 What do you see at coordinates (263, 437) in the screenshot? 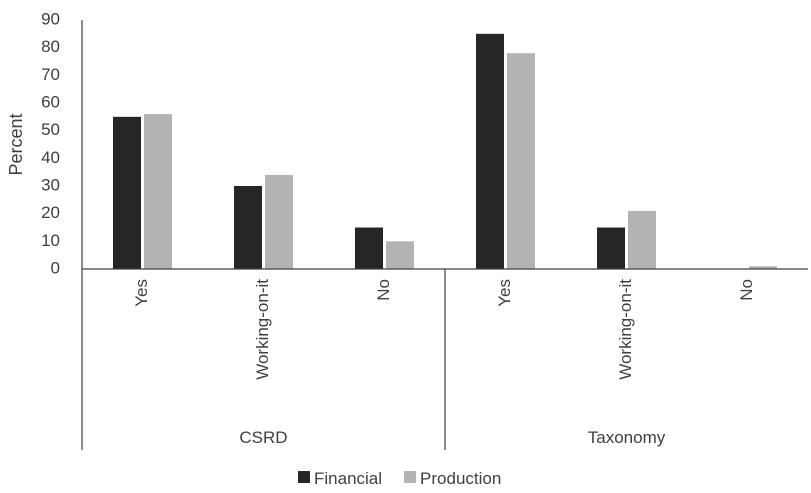
I see `group-label-0: CSRD` at bounding box center [263, 437].